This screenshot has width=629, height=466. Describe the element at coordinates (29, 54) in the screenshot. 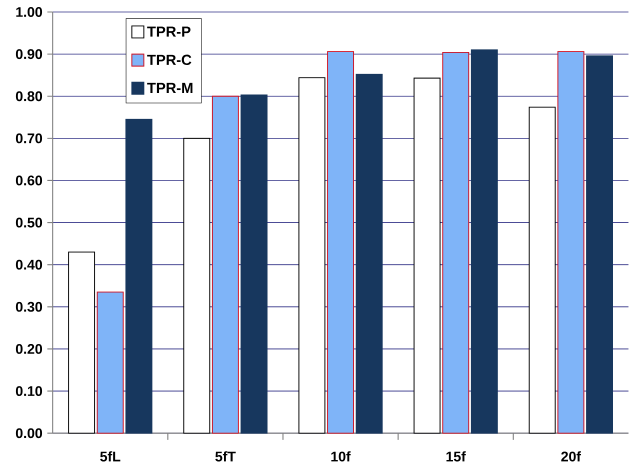

I see `y-tick-label: 0.90` at that location.